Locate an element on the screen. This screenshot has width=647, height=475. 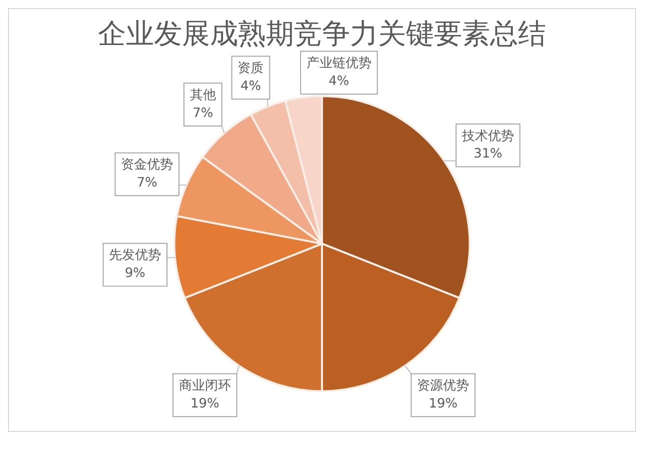
slice-label: 产业链优势 is located at coordinates (339, 64).